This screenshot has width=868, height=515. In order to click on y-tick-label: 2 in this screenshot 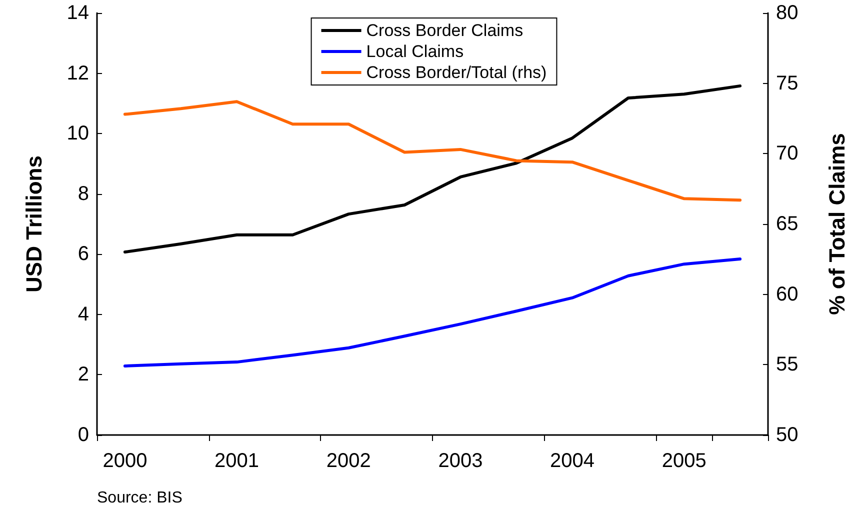, I will do `click(83, 375)`.